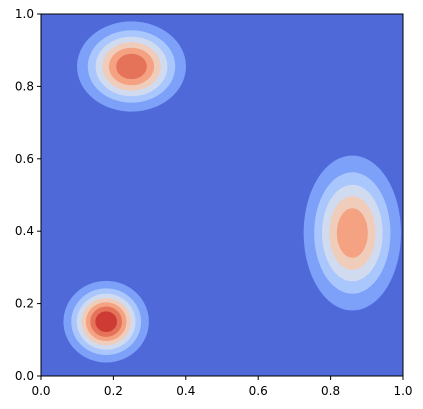 The width and height of the screenshot is (423, 409). I want to click on y-axis: 0.0 0.2 0.4 0.6 0.8 1.0, so click(28, 195).